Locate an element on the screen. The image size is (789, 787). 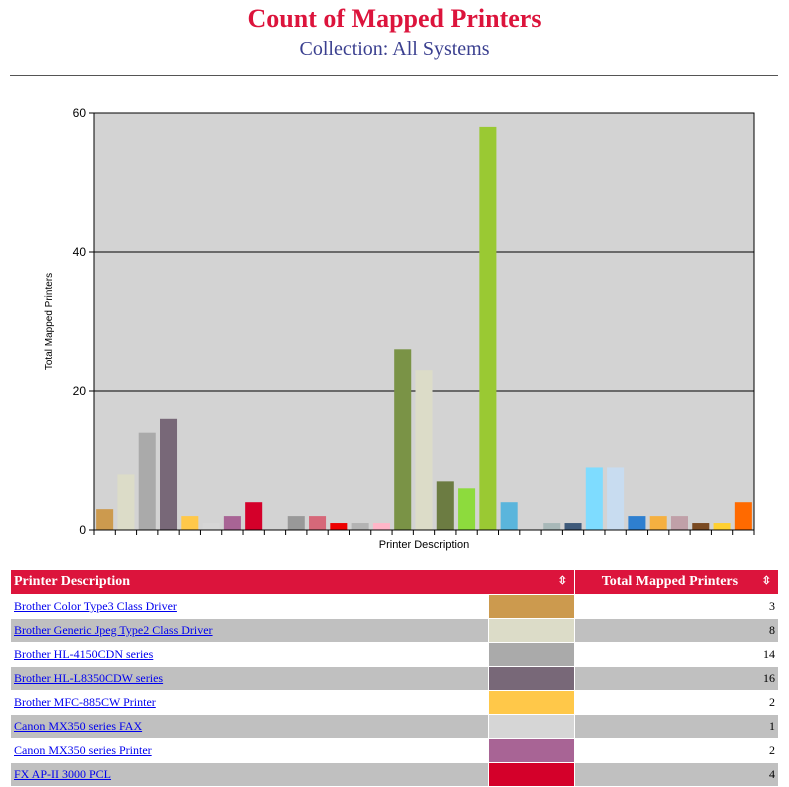
column-header-label: Total Mapped Printers is located at coordinates (670, 581).